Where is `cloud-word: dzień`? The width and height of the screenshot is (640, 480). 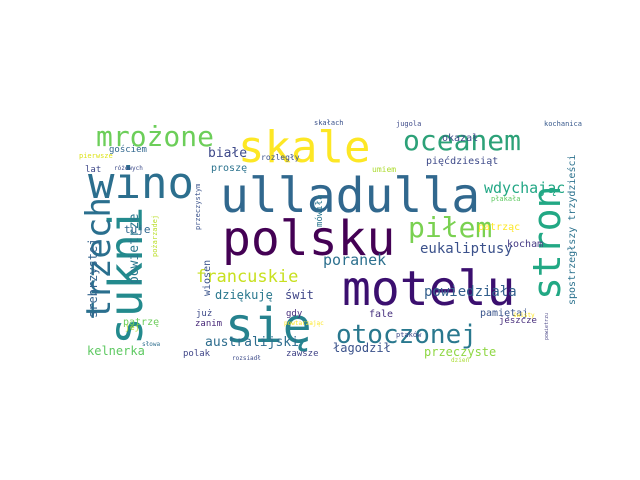
cloud-word: dzień is located at coordinates (460, 360).